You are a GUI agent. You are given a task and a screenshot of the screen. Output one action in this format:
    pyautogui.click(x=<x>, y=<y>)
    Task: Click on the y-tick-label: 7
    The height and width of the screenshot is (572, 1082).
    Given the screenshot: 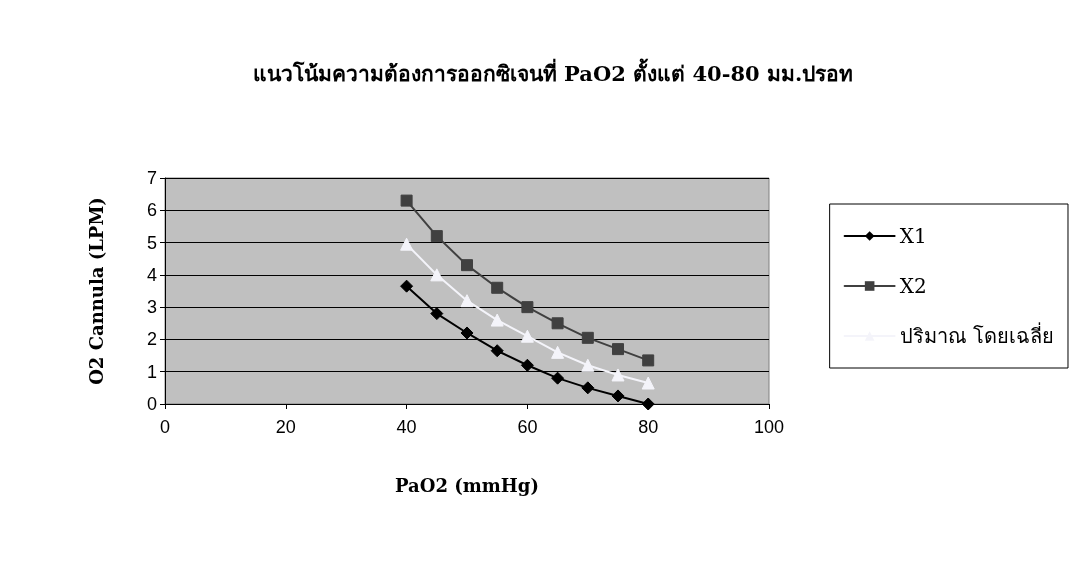 What is the action you would take?
    pyautogui.click(x=151, y=178)
    